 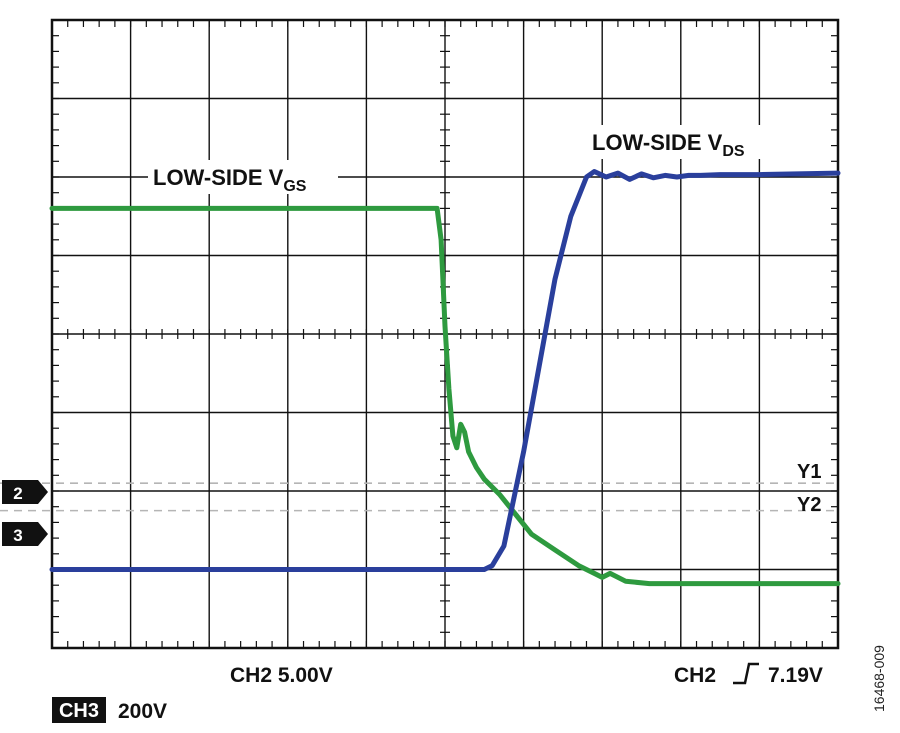 I want to click on vds-label-background, so click(x=685, y=142).